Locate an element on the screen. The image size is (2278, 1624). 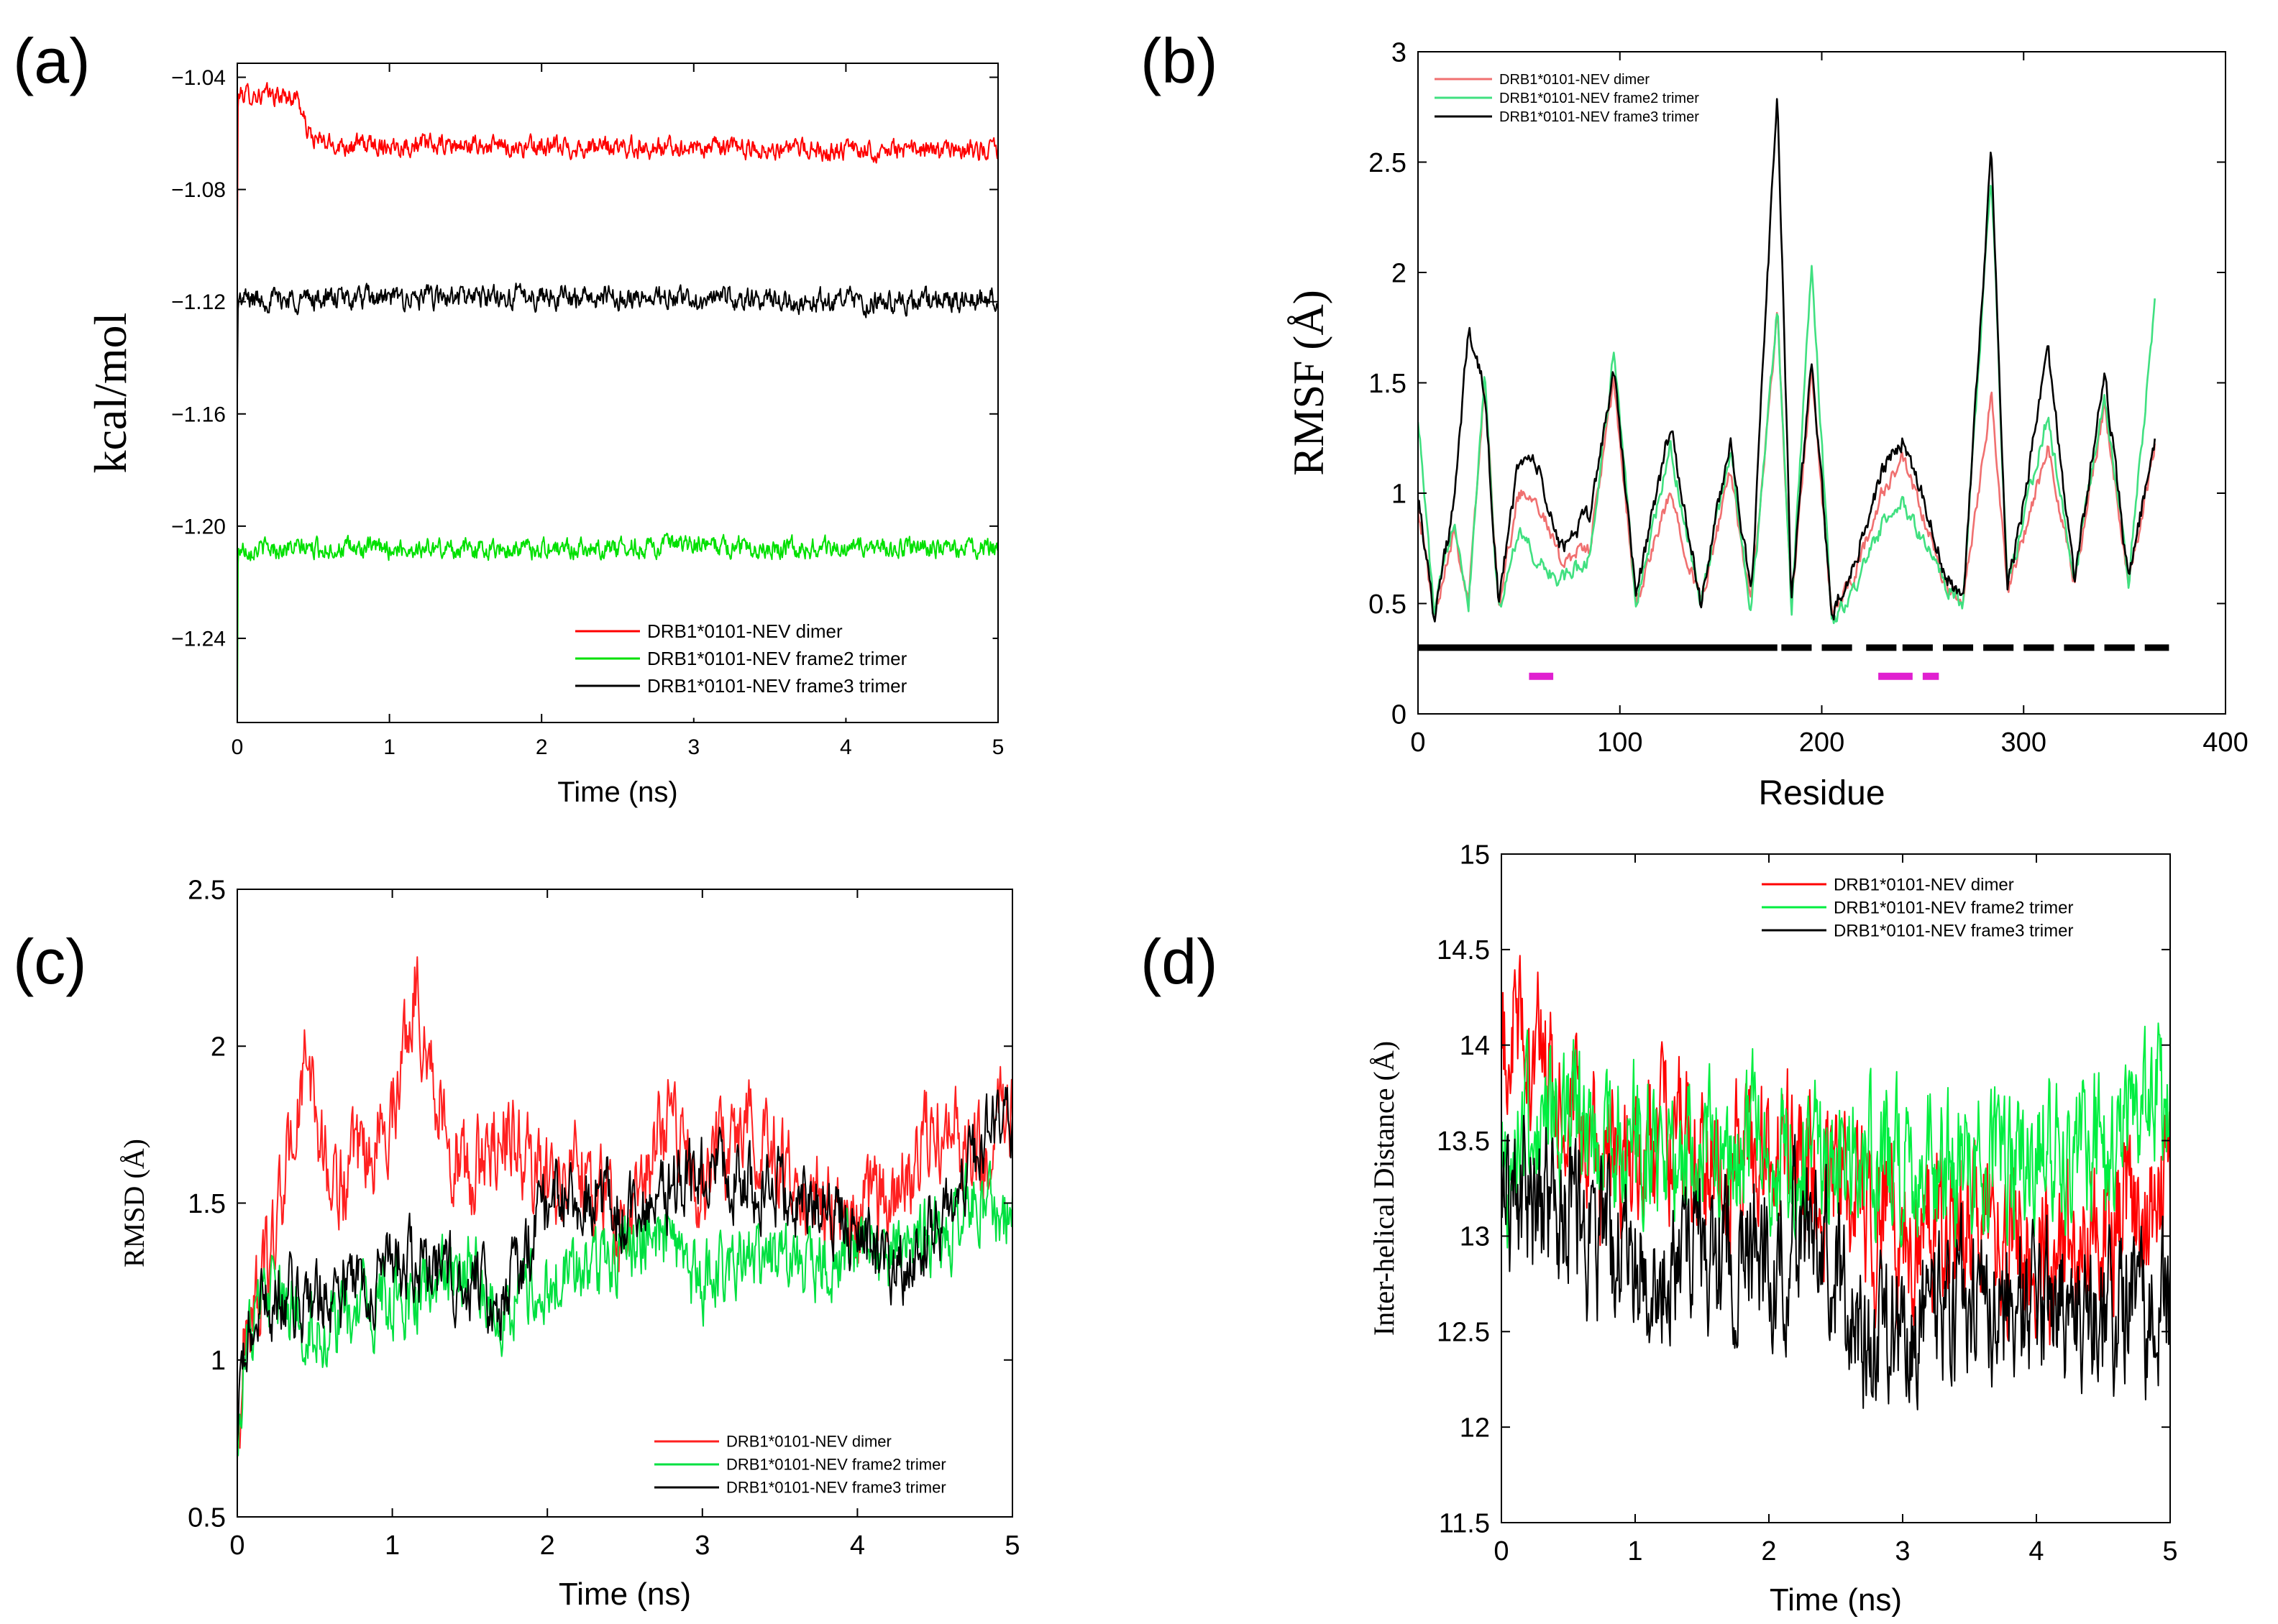
y-tick-label-d: 14 is located at coordinates (1475, 1046).